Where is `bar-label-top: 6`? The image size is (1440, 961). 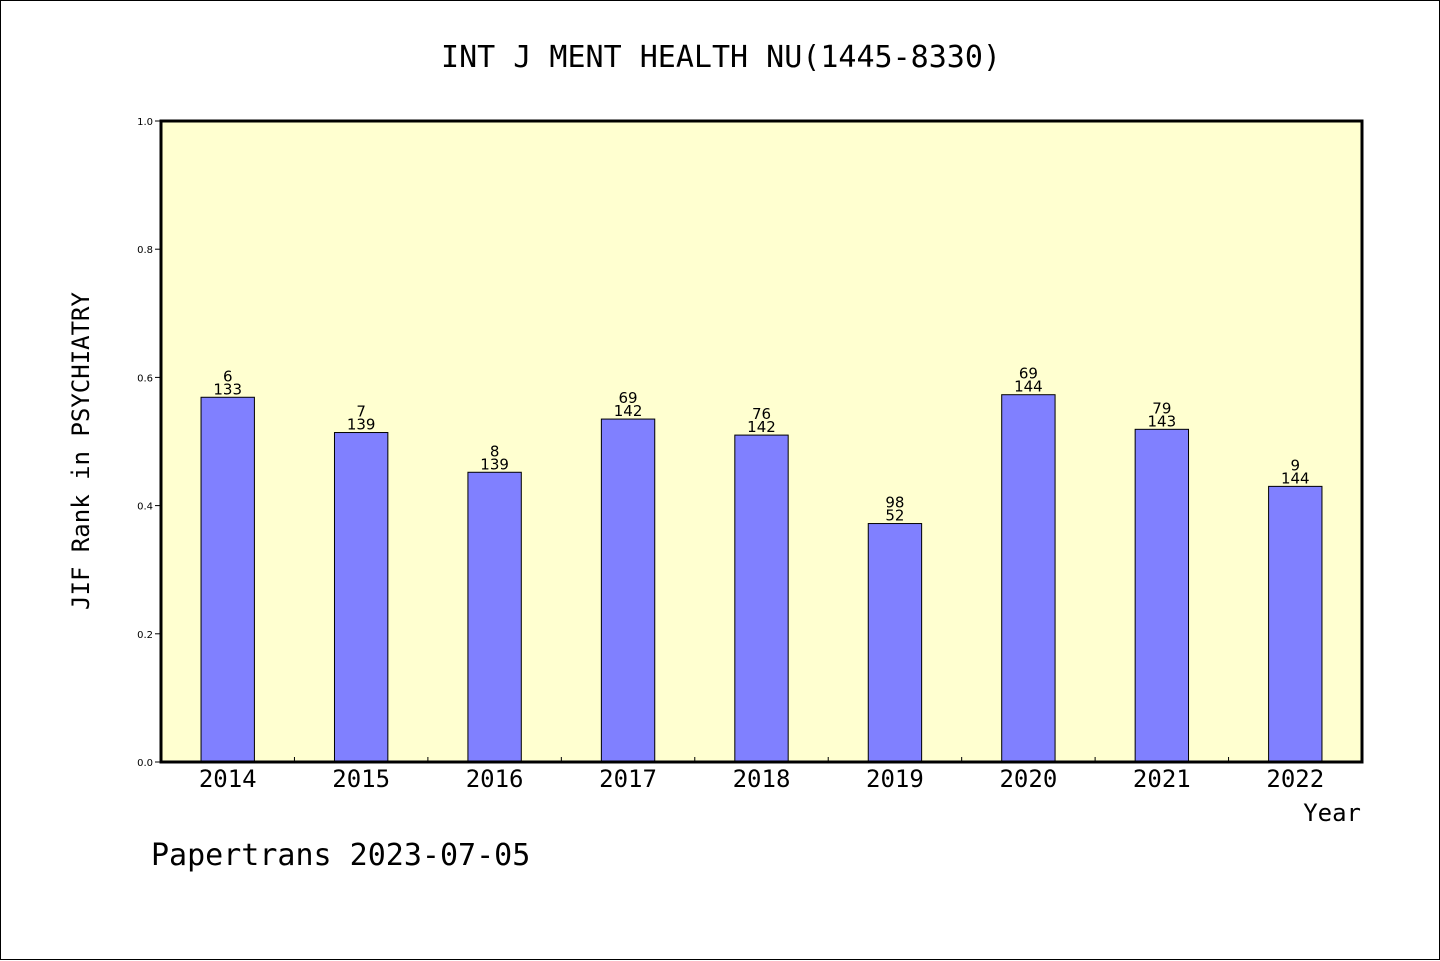 bar-label-top: 6 is located at coordinates (228, 376).